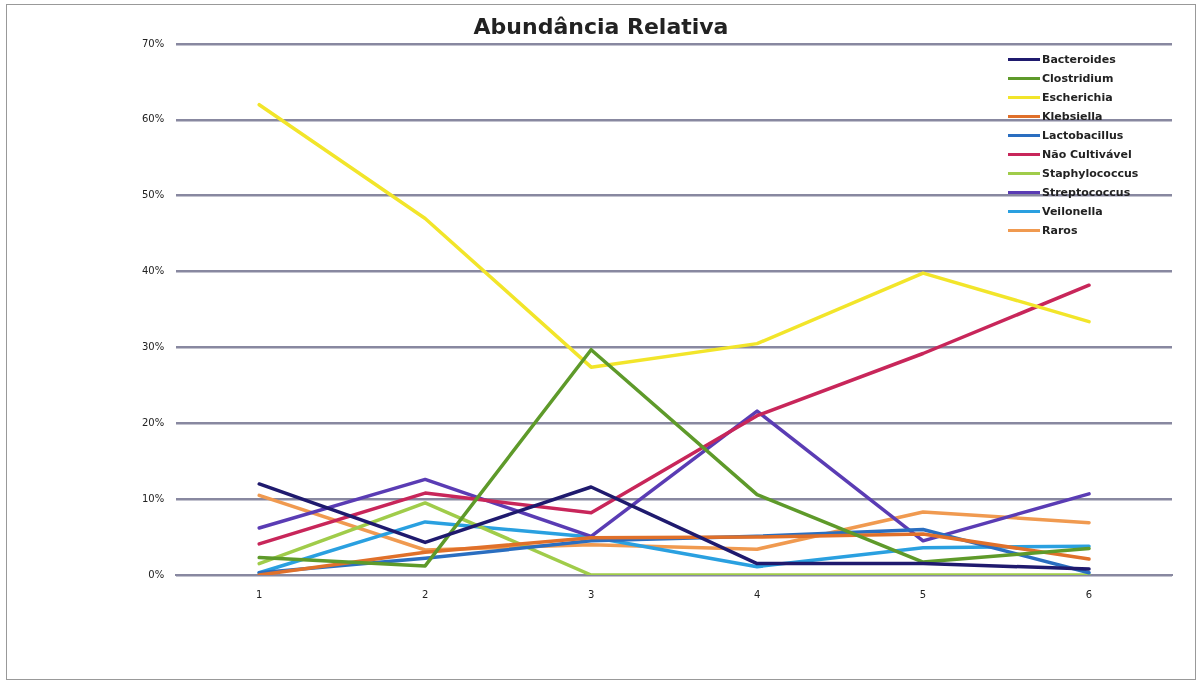 This screenshot has width=1202, height=685. Describe the element at coordinates (425, 594) in the screenshot. I see `x-tick-label: 2` at that location.